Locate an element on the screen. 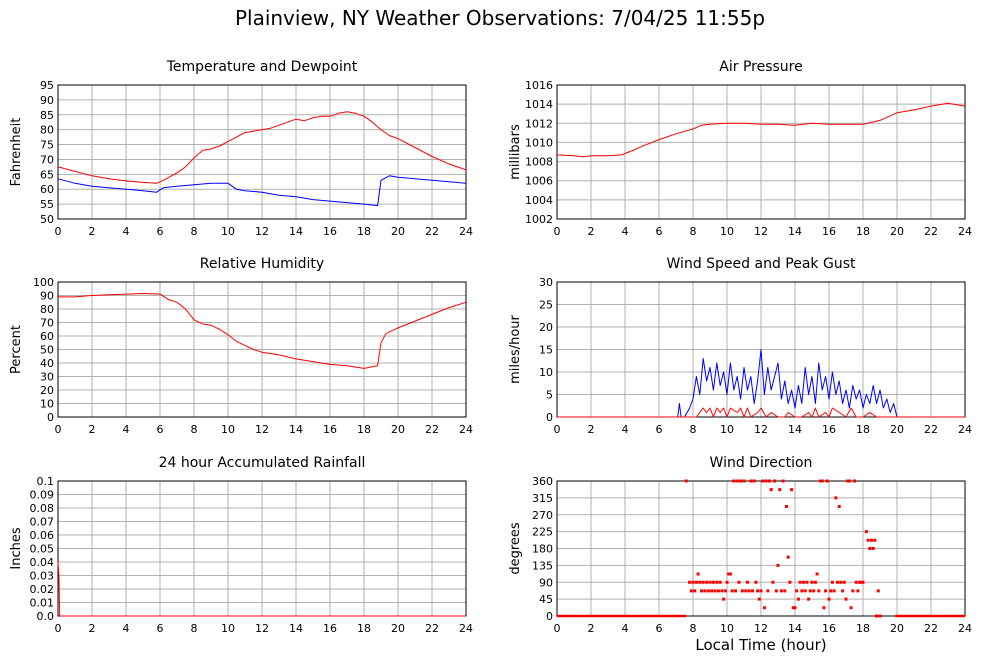 This screenshot has height=660, width=1000. y-tick-label: 45 is located at coordinates (546, 599).